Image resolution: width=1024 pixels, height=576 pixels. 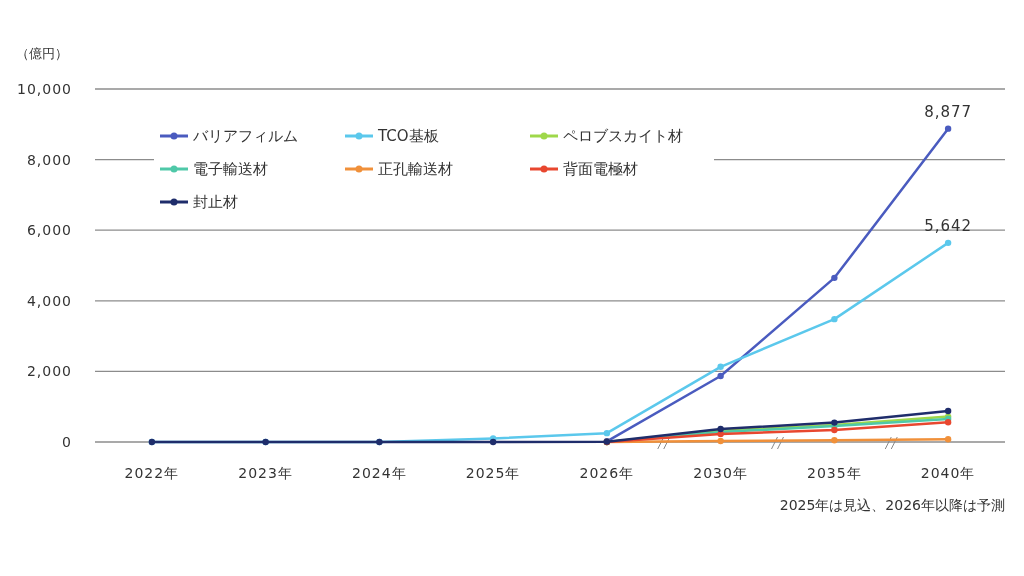 What do you see at coordinates (230, 169) in the screenshot?
I see `legend-label: 電子輸送材` at bounding box center [230, 169].